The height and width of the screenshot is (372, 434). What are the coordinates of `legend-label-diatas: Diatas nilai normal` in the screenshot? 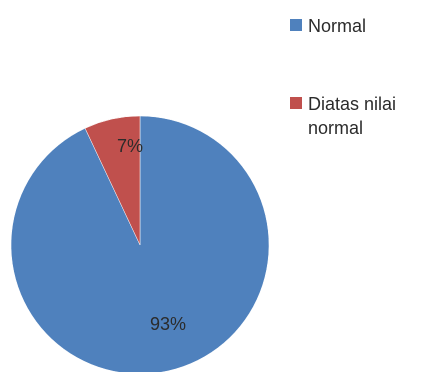 It's located at (352, 116).